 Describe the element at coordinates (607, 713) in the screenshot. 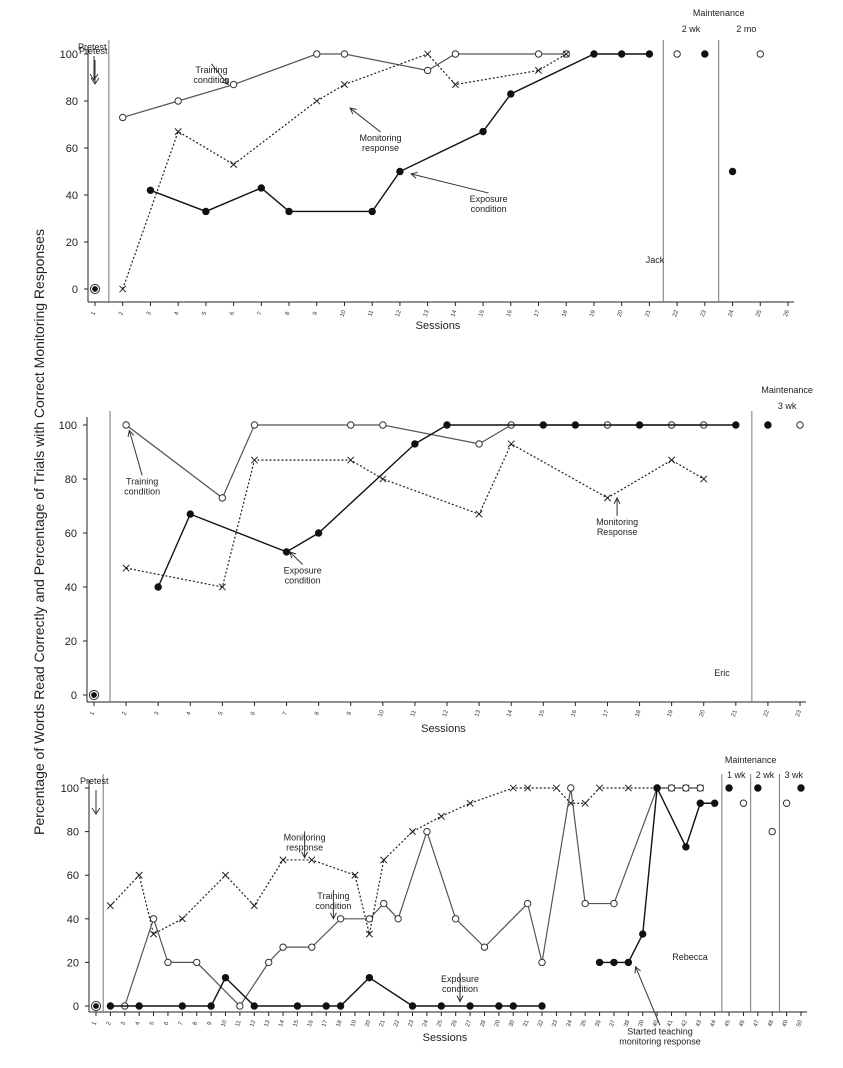

I see `x-tick-label: 17` at that location.